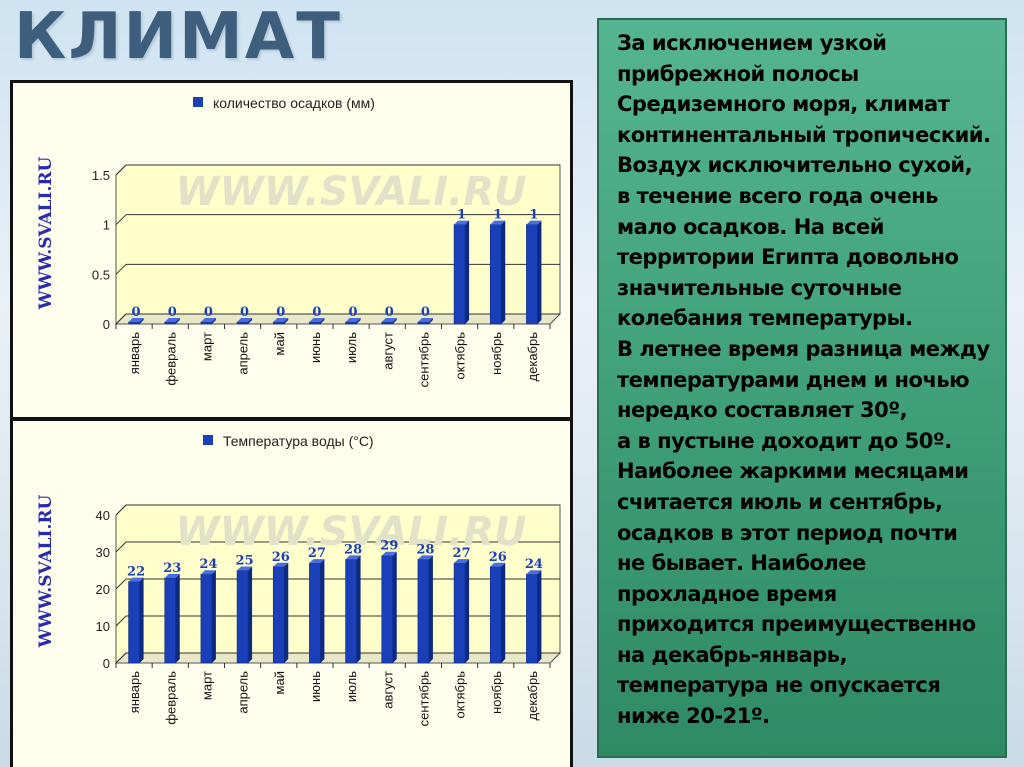  Describe the element at coordinates (103, 589) in the screenshot. I see `y-tick-label: 20` at that location.